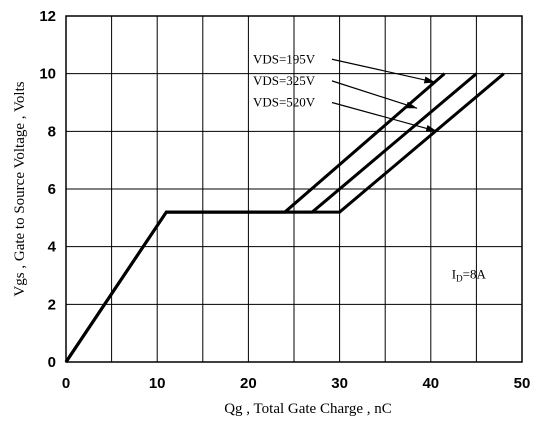  What do you see at coordinates (52, 247) in the screenshot?
I see `y-tick-label: 4` at bounding box center [52, 247].